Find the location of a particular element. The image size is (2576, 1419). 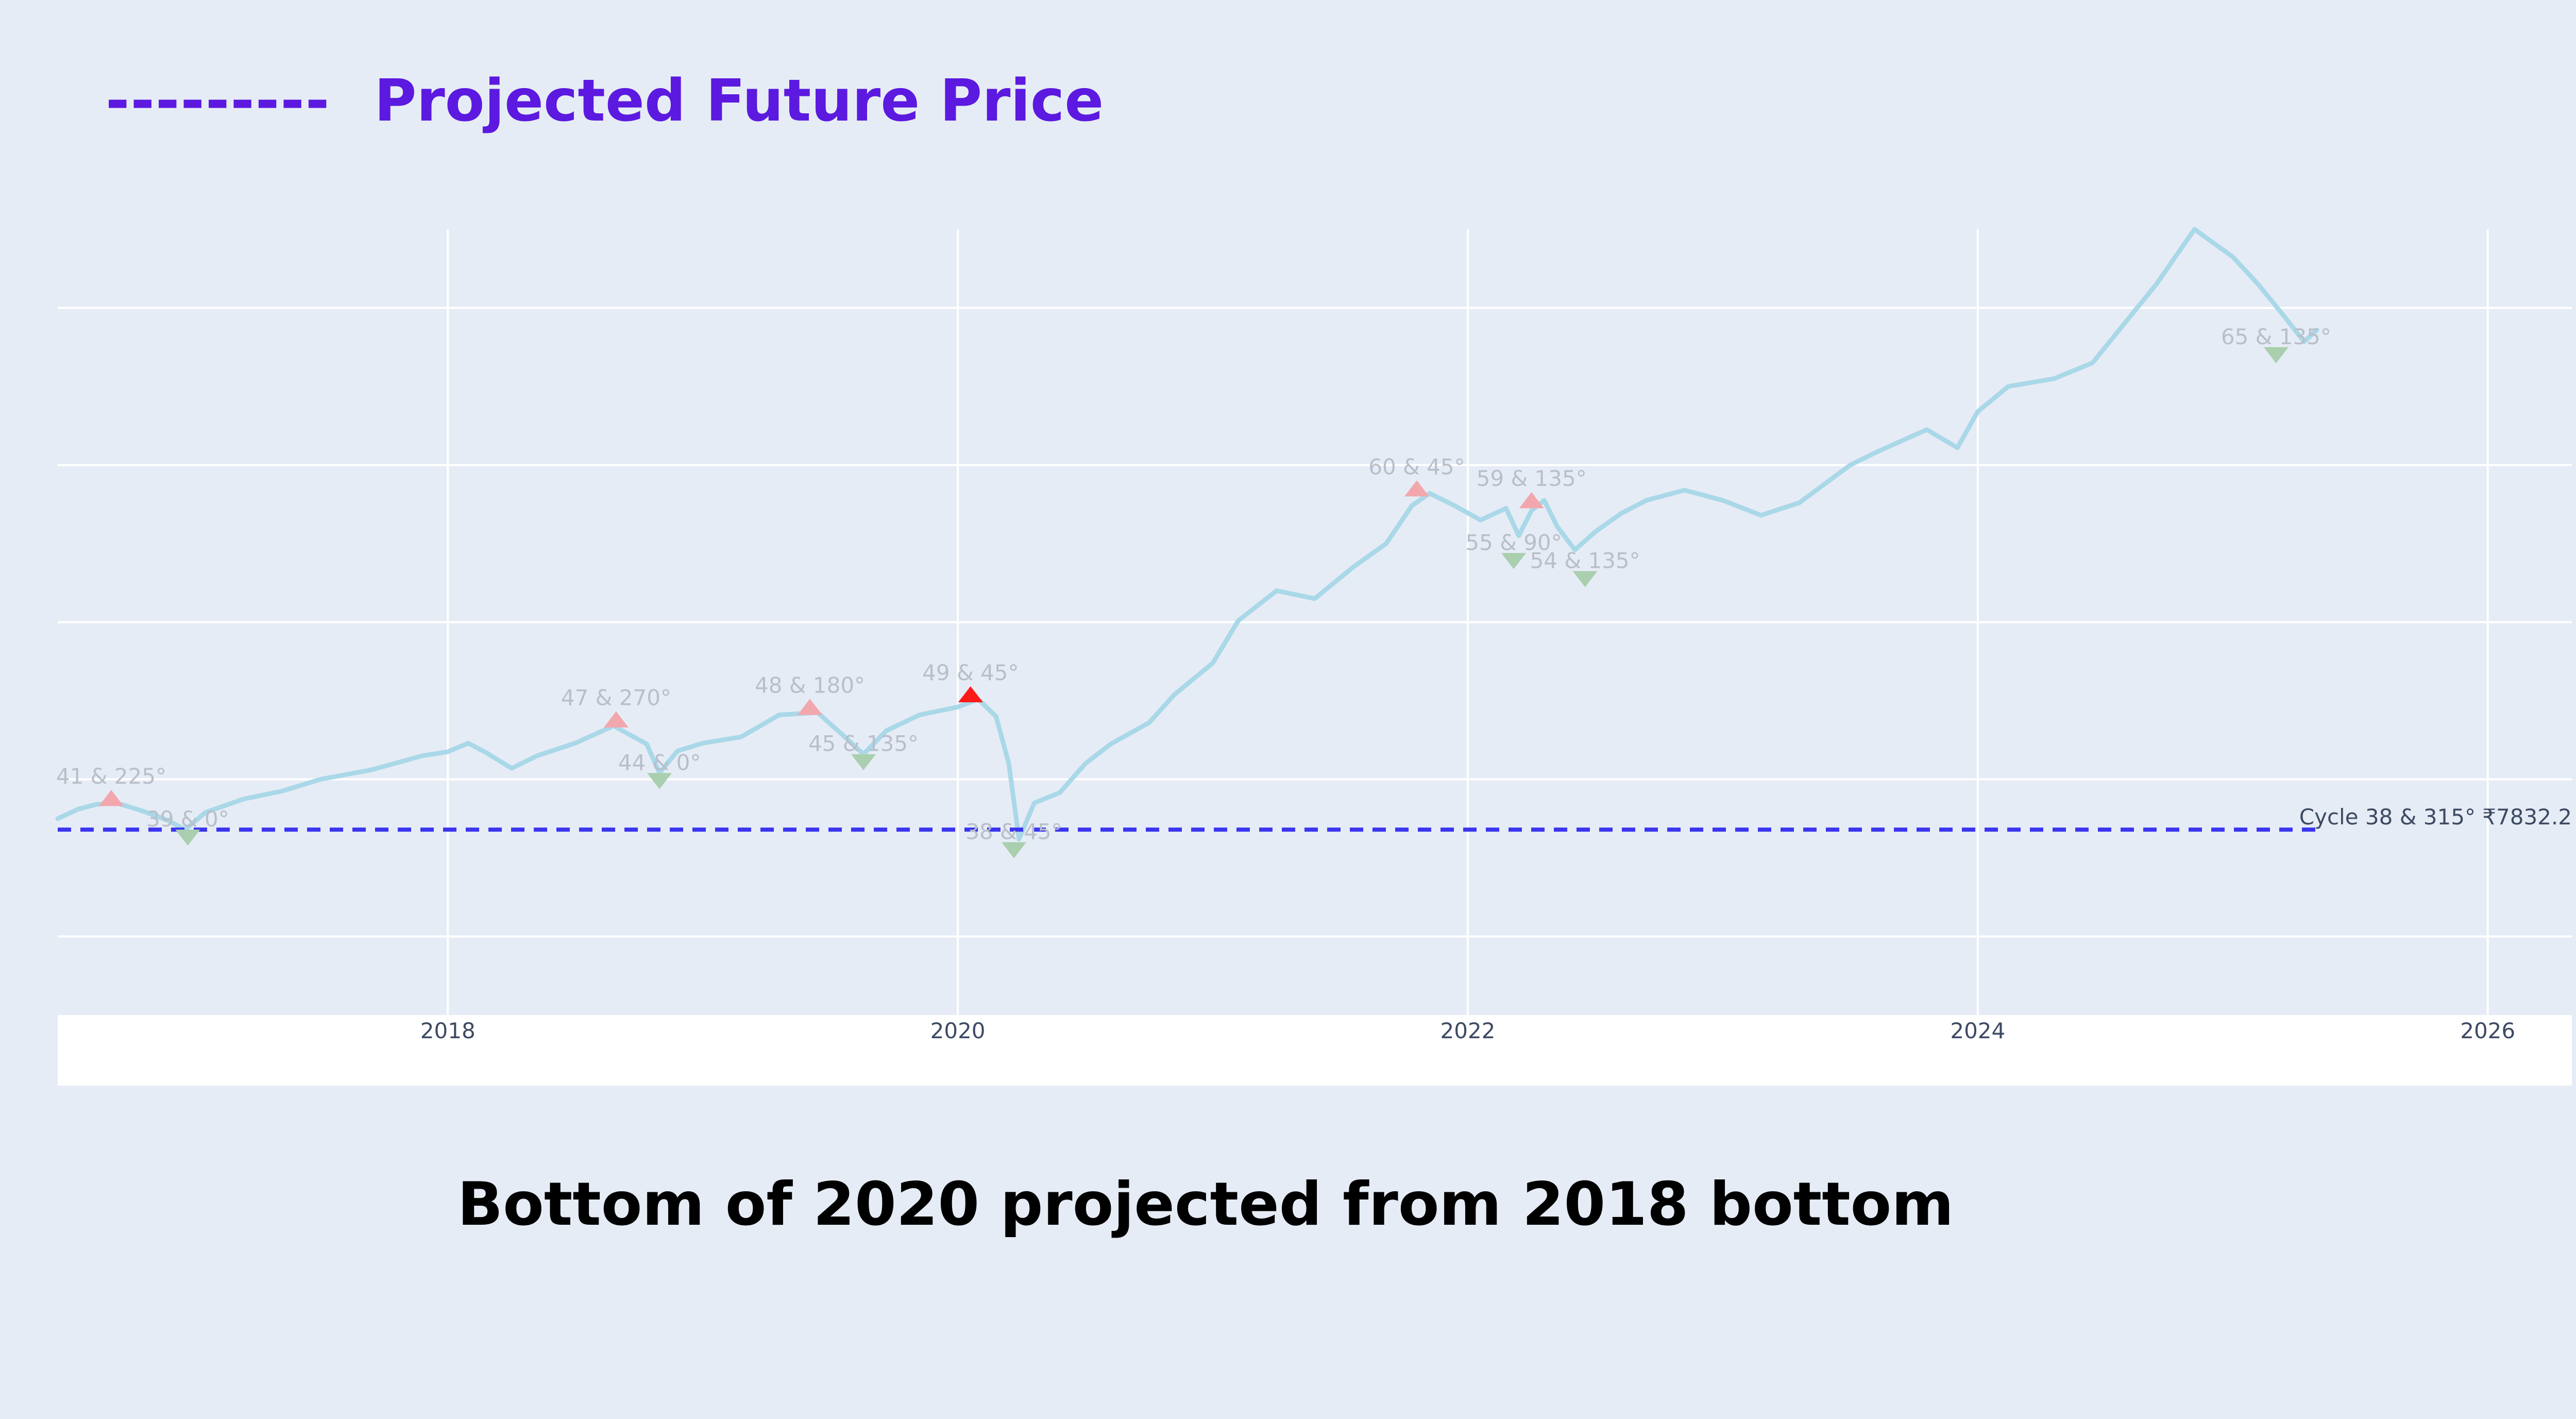

legend: --------- Projected Future Price is located at coordinates (605, 101).